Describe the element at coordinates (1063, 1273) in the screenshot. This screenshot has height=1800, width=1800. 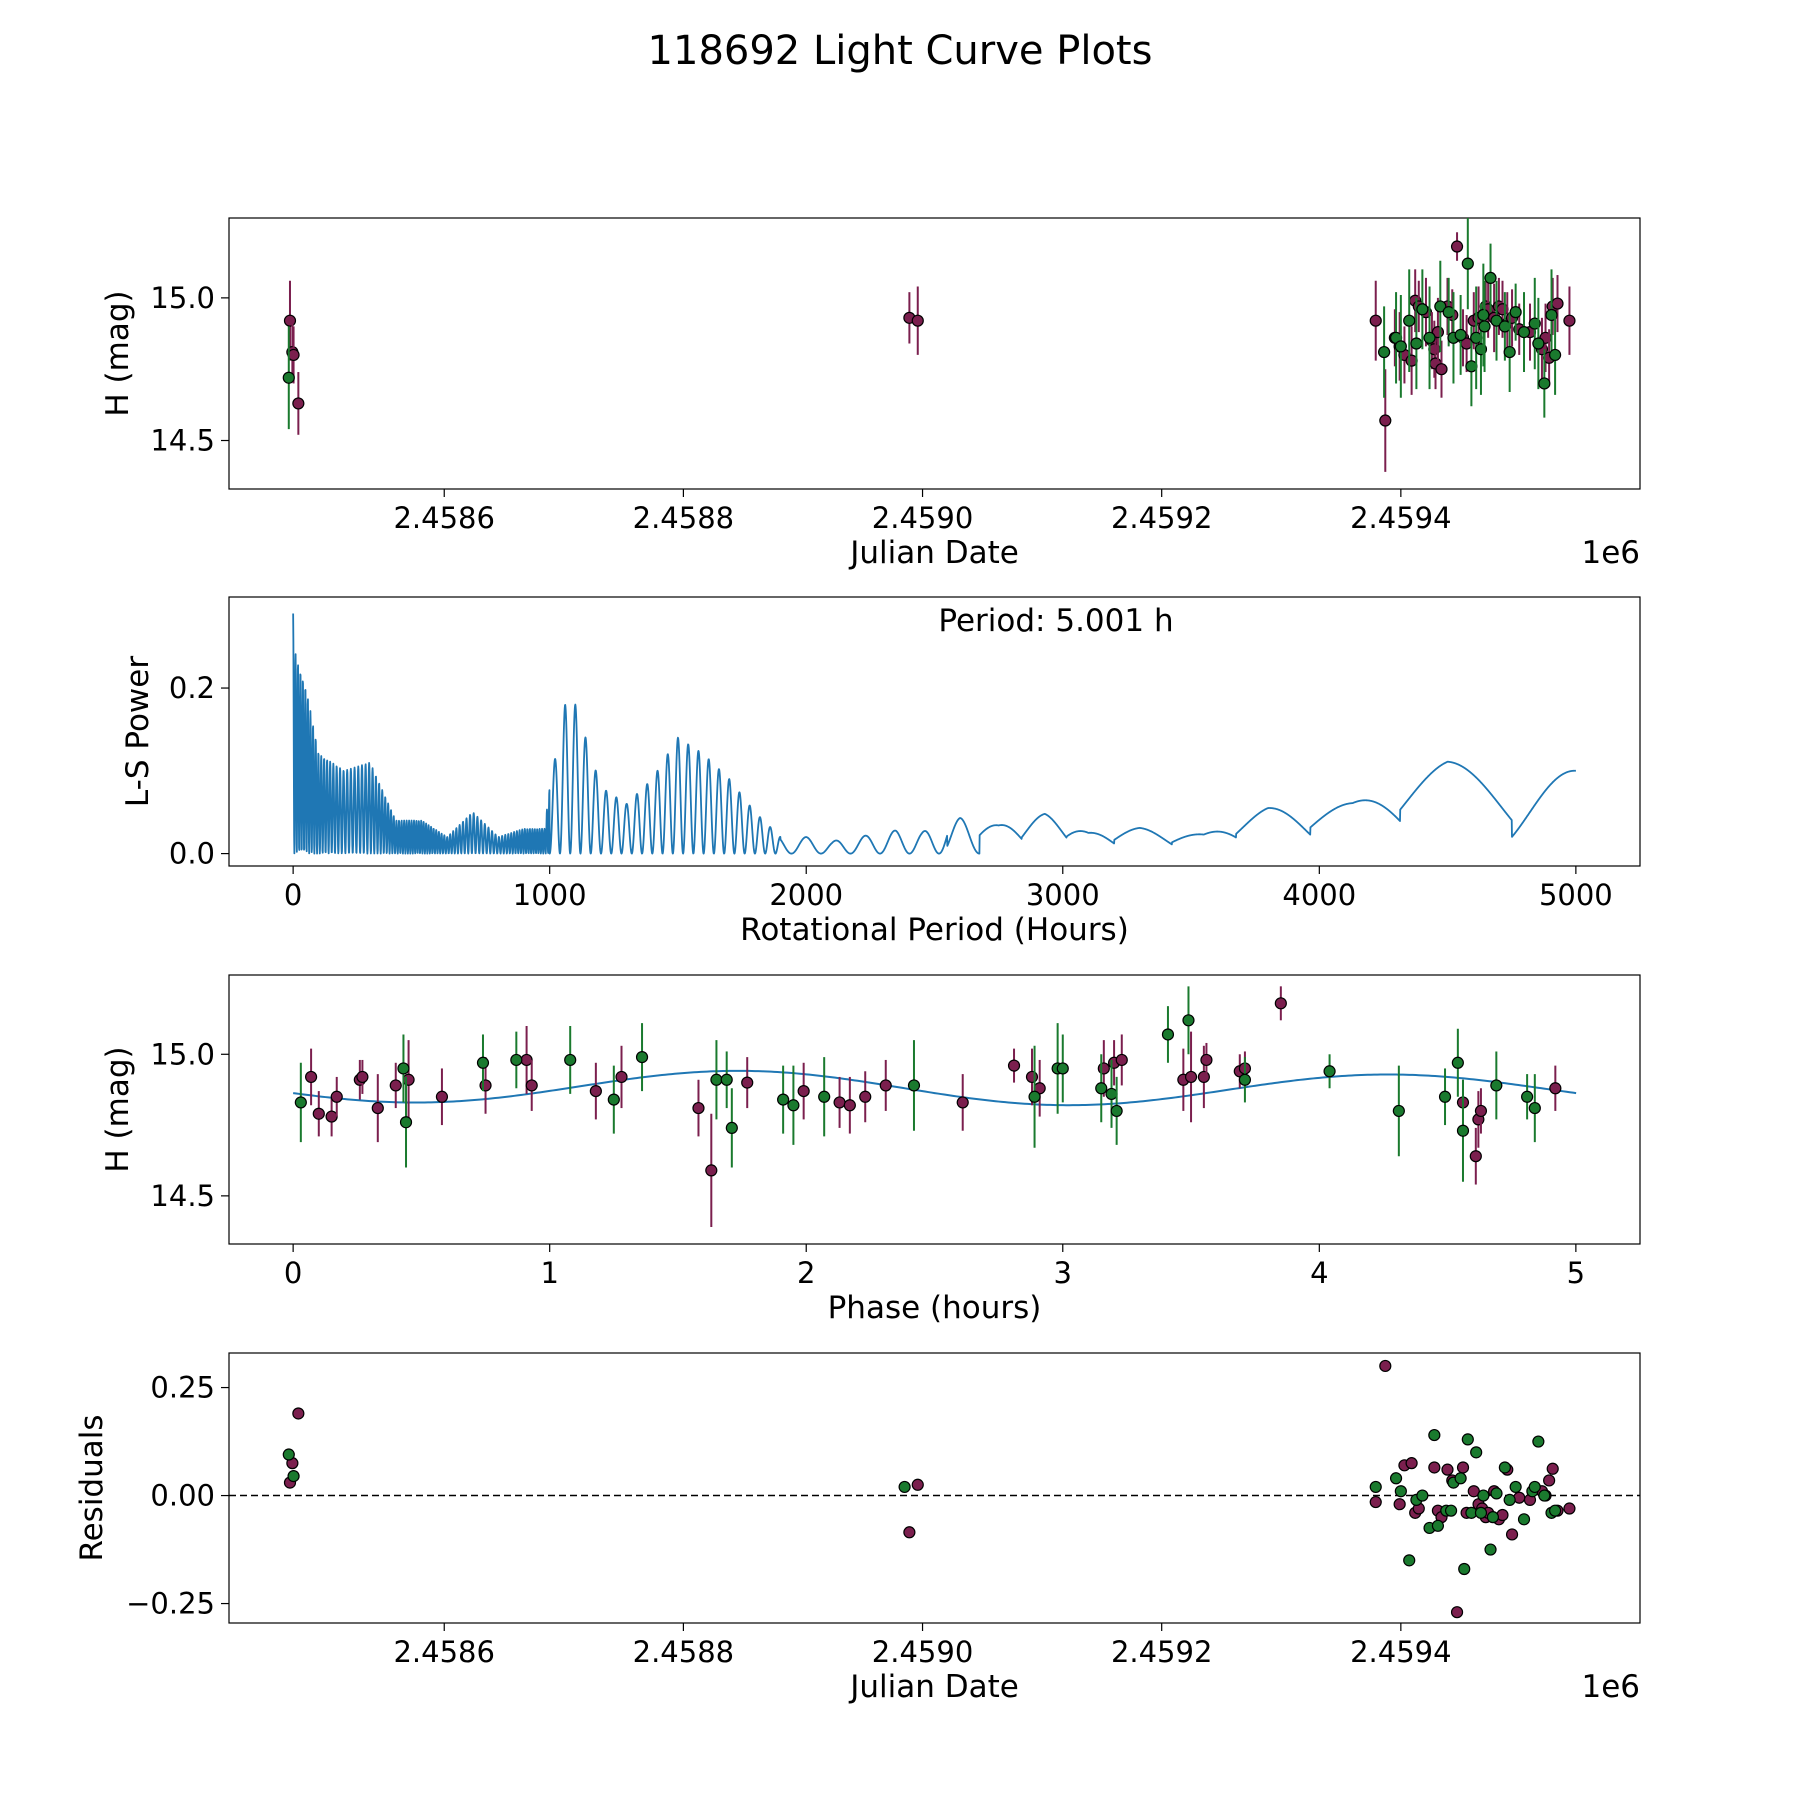
I see `phase-xtick-label: 3` at that location.